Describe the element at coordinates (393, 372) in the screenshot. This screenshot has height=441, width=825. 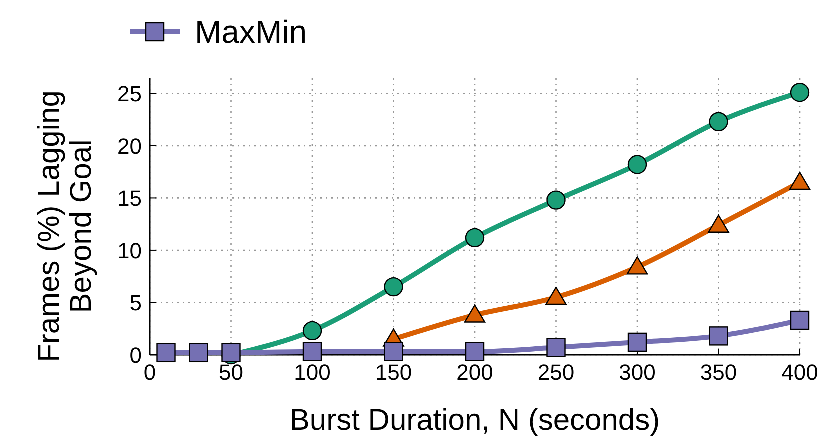
I see `x-tick-label: 150` at that location.